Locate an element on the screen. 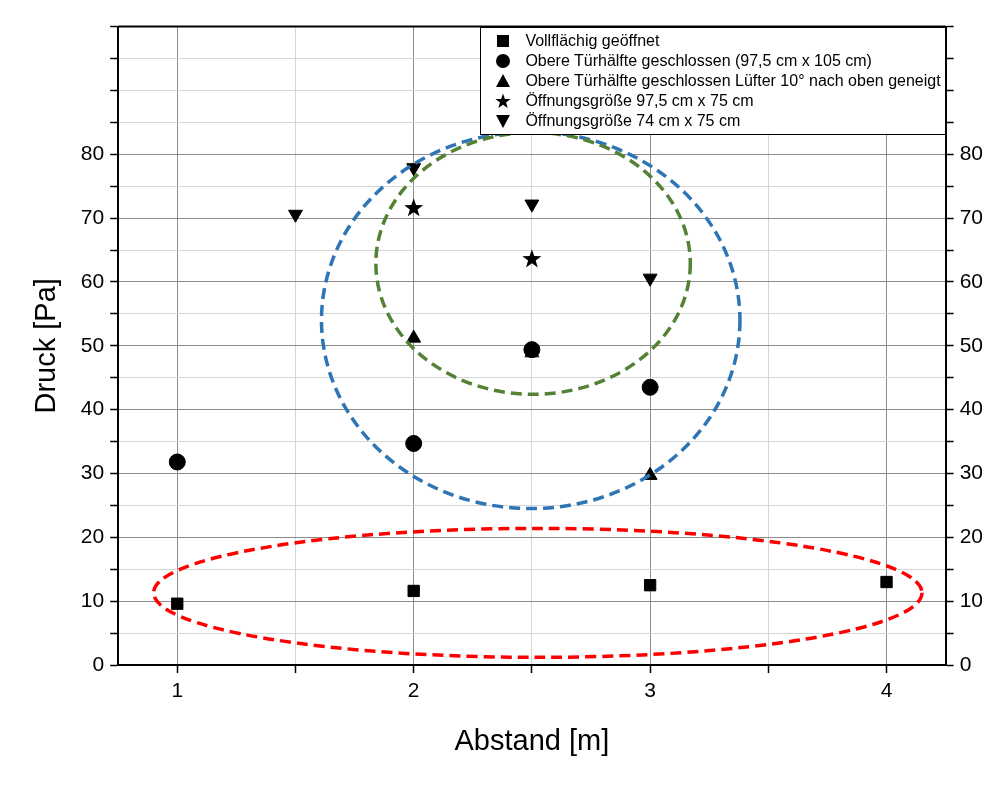 Image resolution: width=1005 pixels, height=785 pixels. x-tick-label: 2 is located at coordinates (413, 690).